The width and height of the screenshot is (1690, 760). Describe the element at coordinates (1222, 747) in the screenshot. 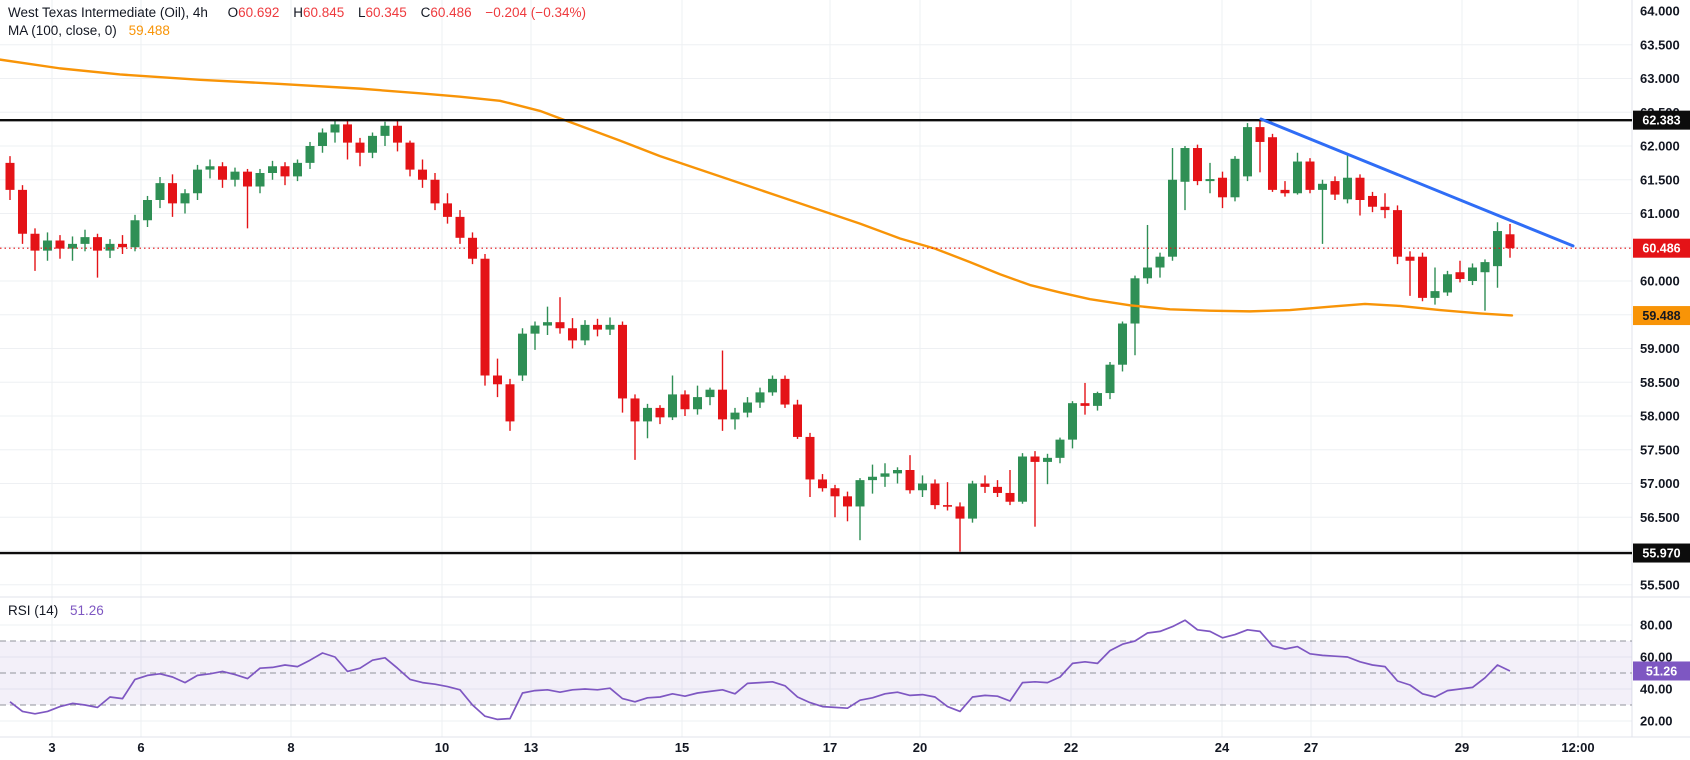

I see `time-axis-label: 24` at that location.